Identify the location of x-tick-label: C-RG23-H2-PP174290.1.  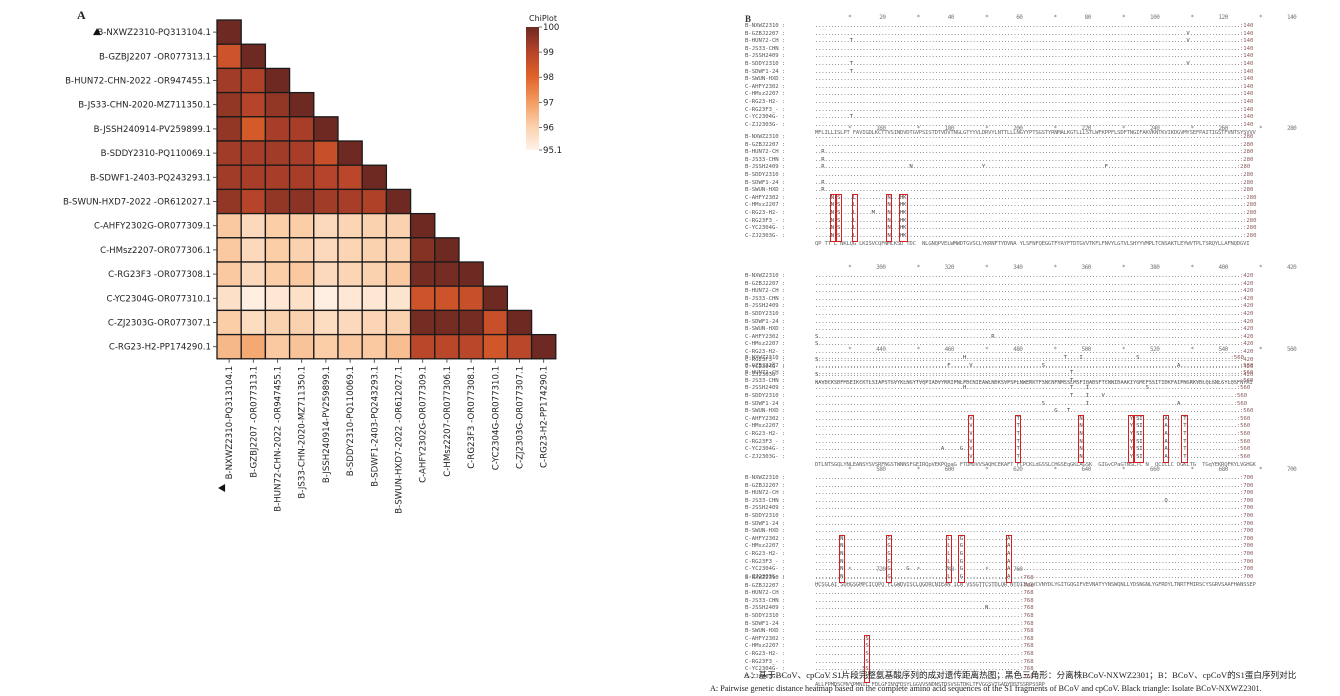
(545, 417).